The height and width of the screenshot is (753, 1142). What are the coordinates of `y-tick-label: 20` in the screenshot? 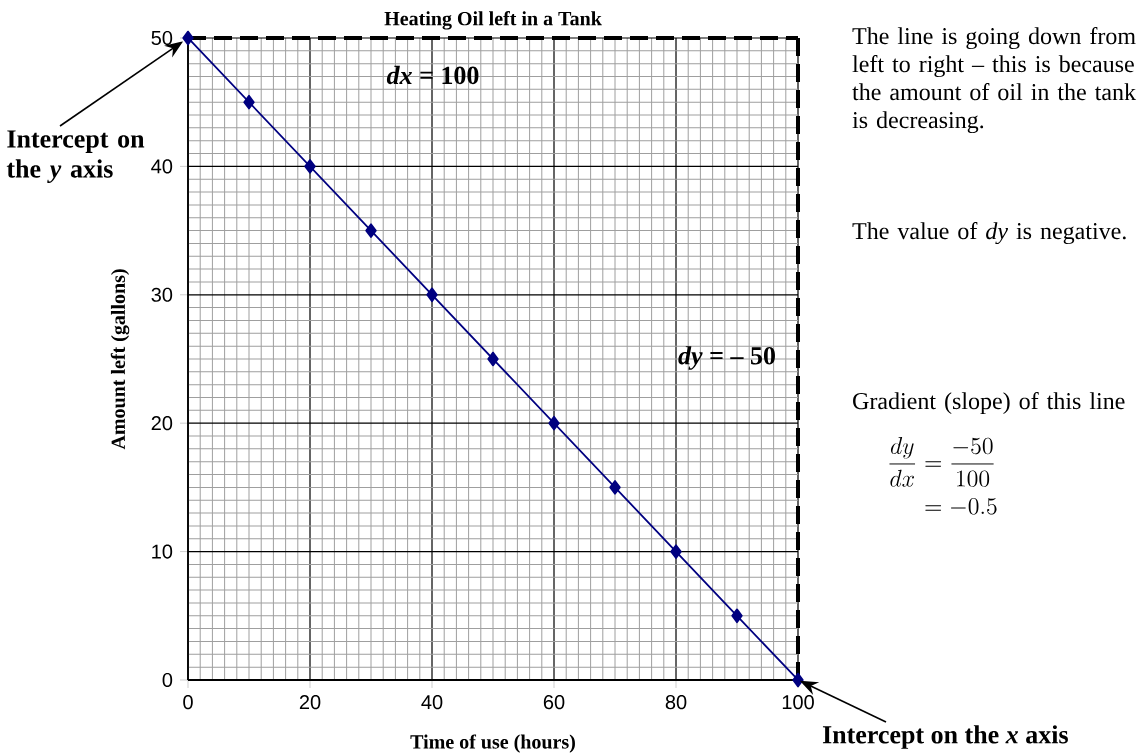 It's located at (162, 423).